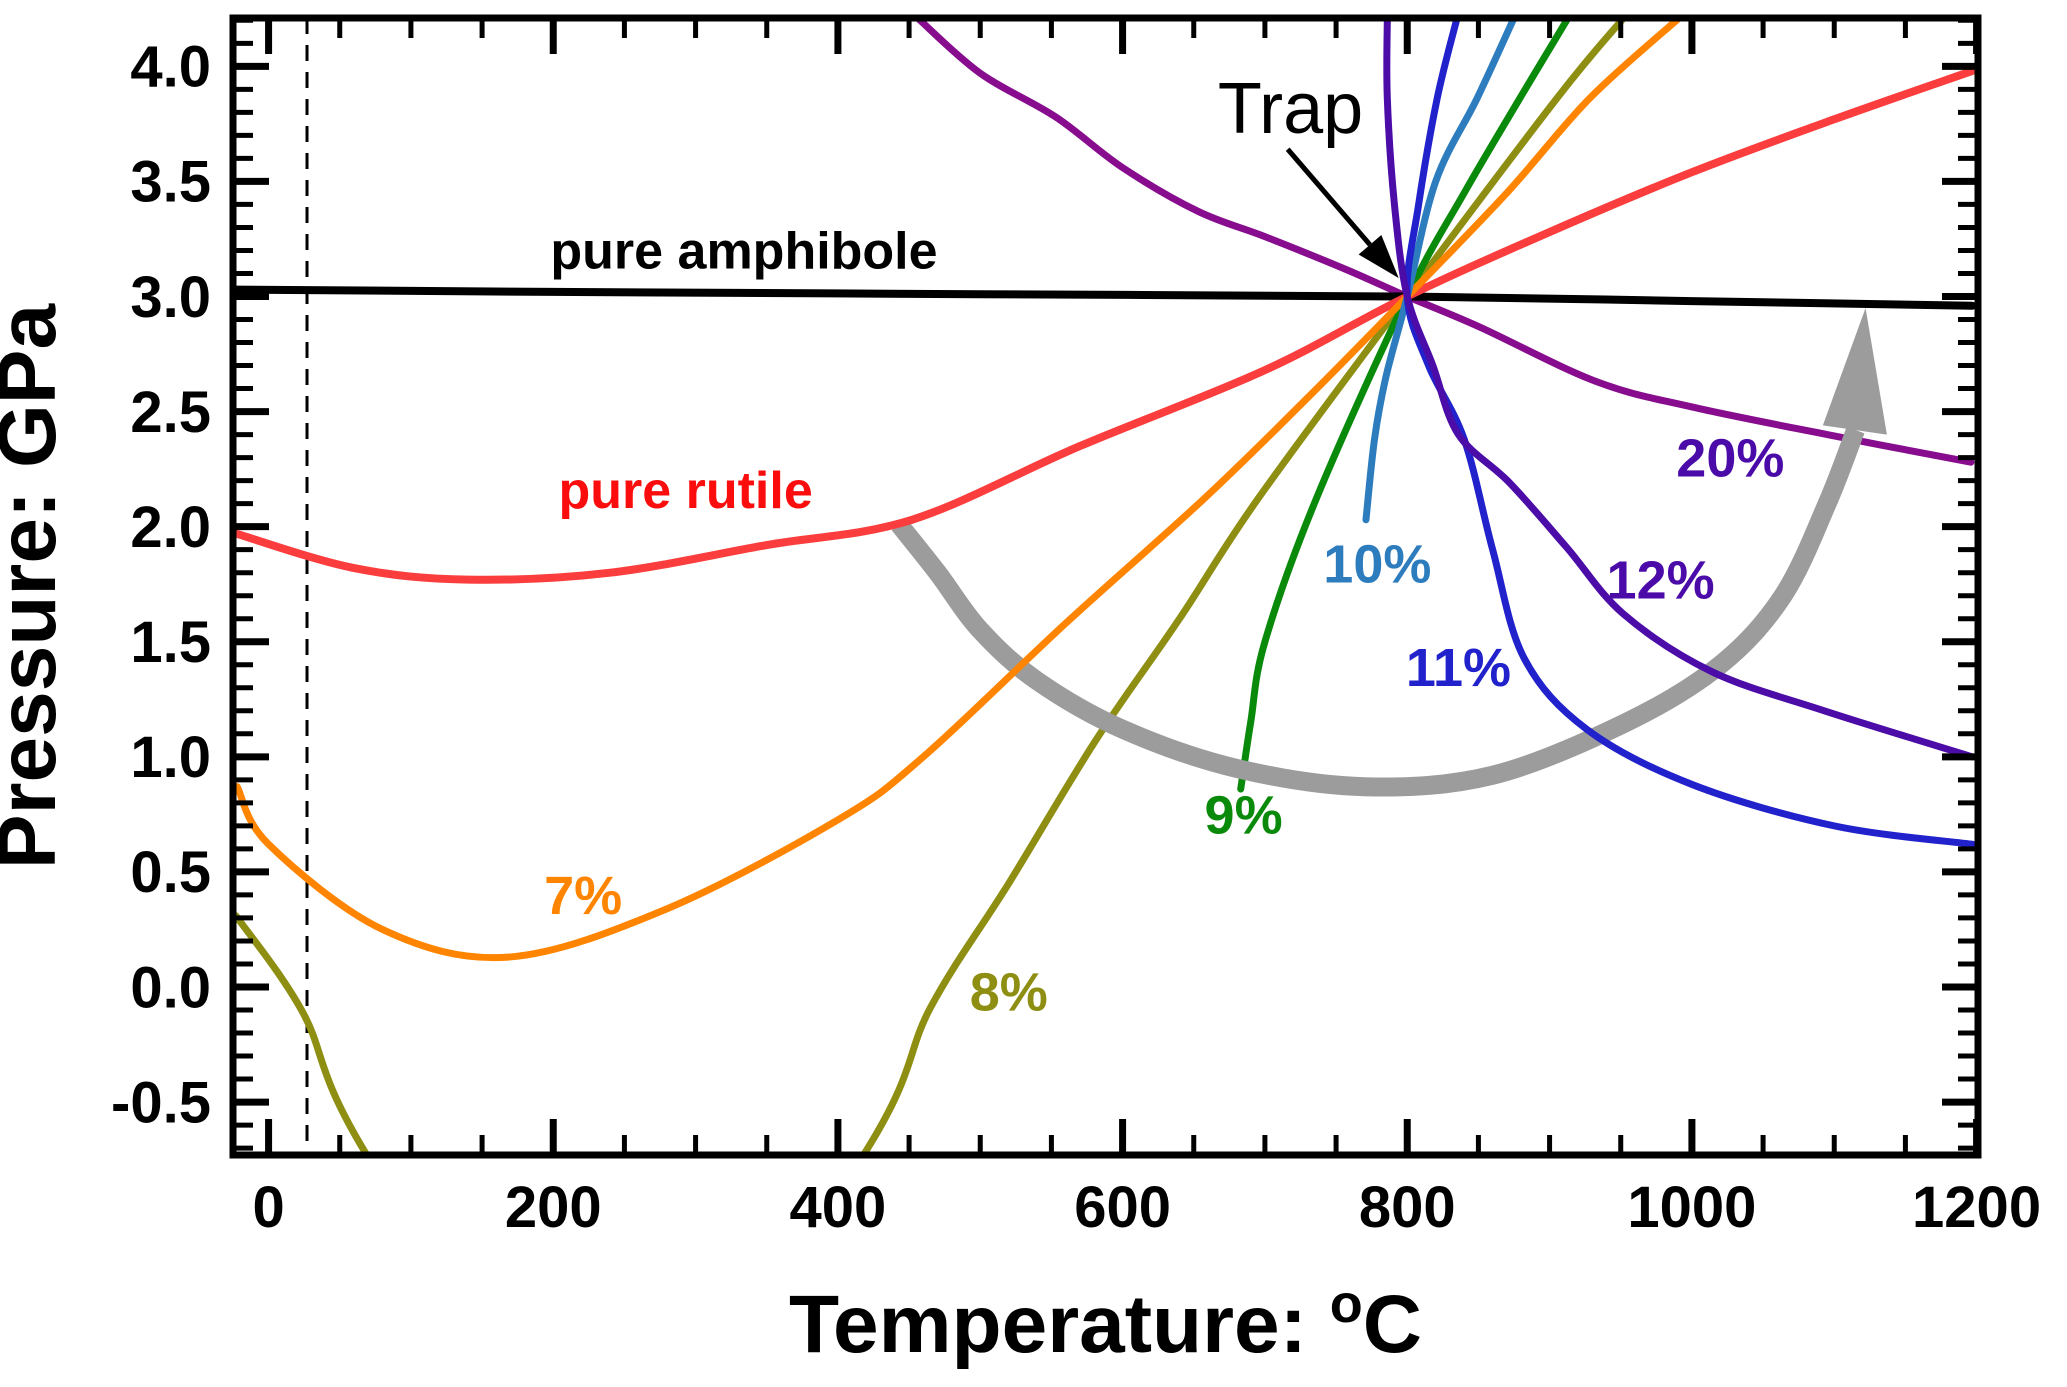 The width and height of the screenshot is (2067, 1387). Describe the element at coordinates (1458, 668) in the screenshot. I see `label-11pct: 11%` at that location.